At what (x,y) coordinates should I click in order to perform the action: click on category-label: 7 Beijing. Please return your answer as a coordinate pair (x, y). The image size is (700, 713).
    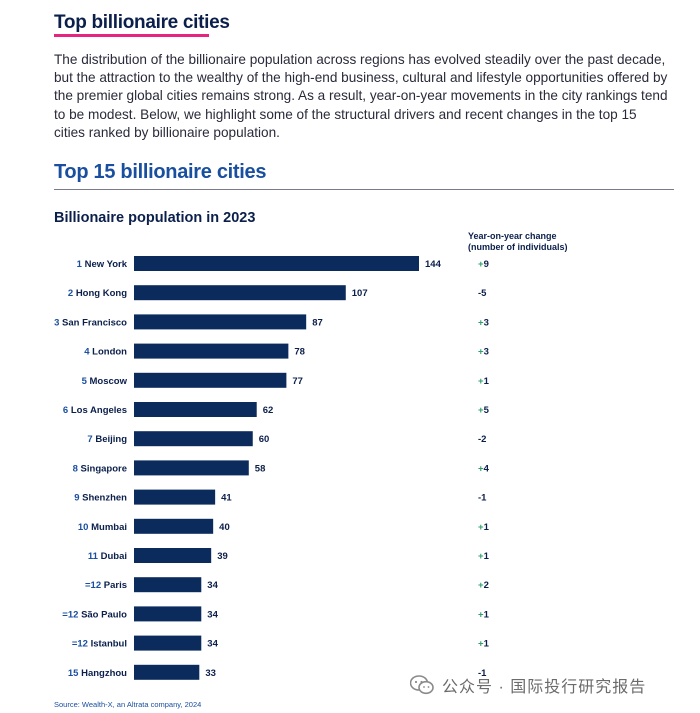
    Looking at the image, I should click on (107, 439).